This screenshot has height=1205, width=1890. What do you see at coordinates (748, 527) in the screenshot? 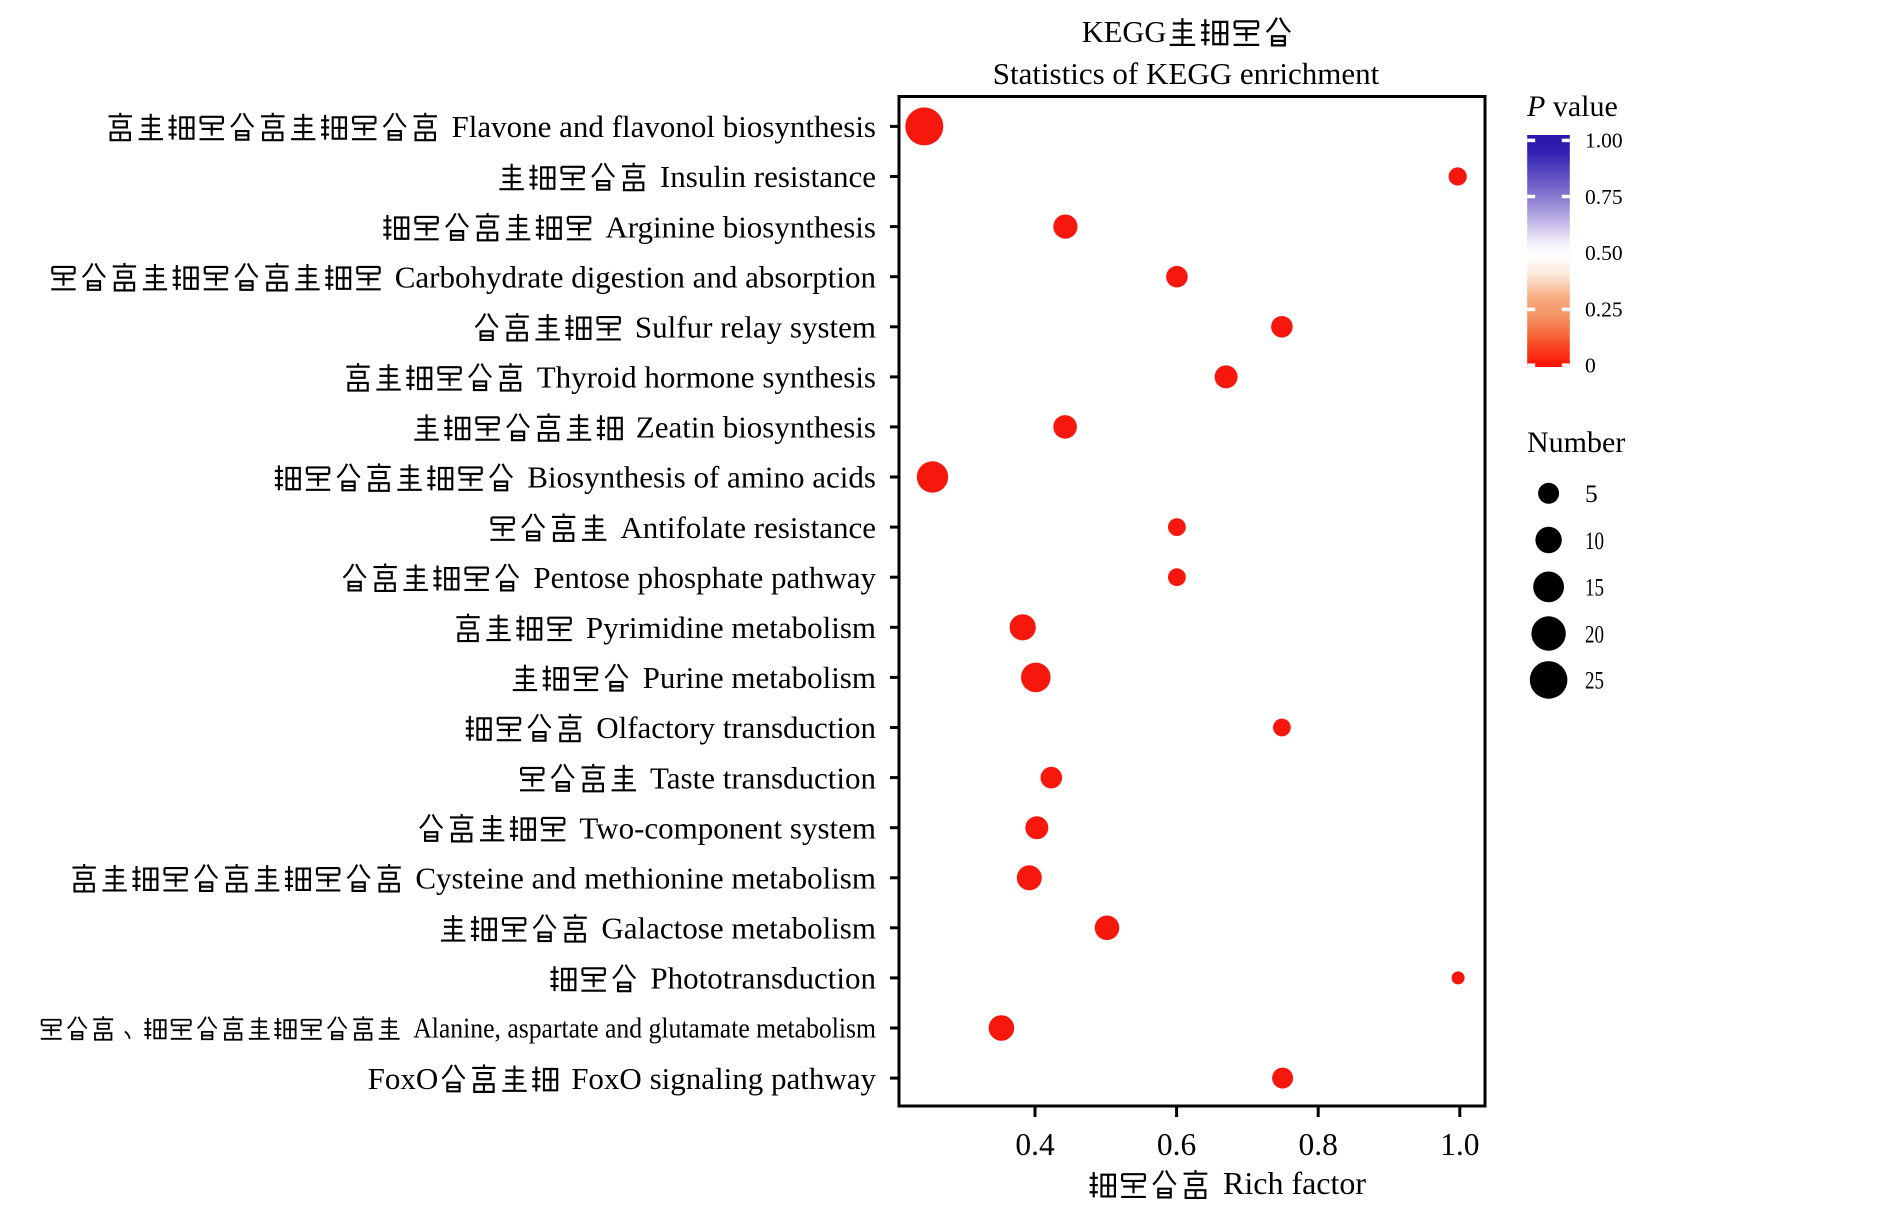
I see `svg-text: Antifolate resistance` at bounding box center [748, 527].